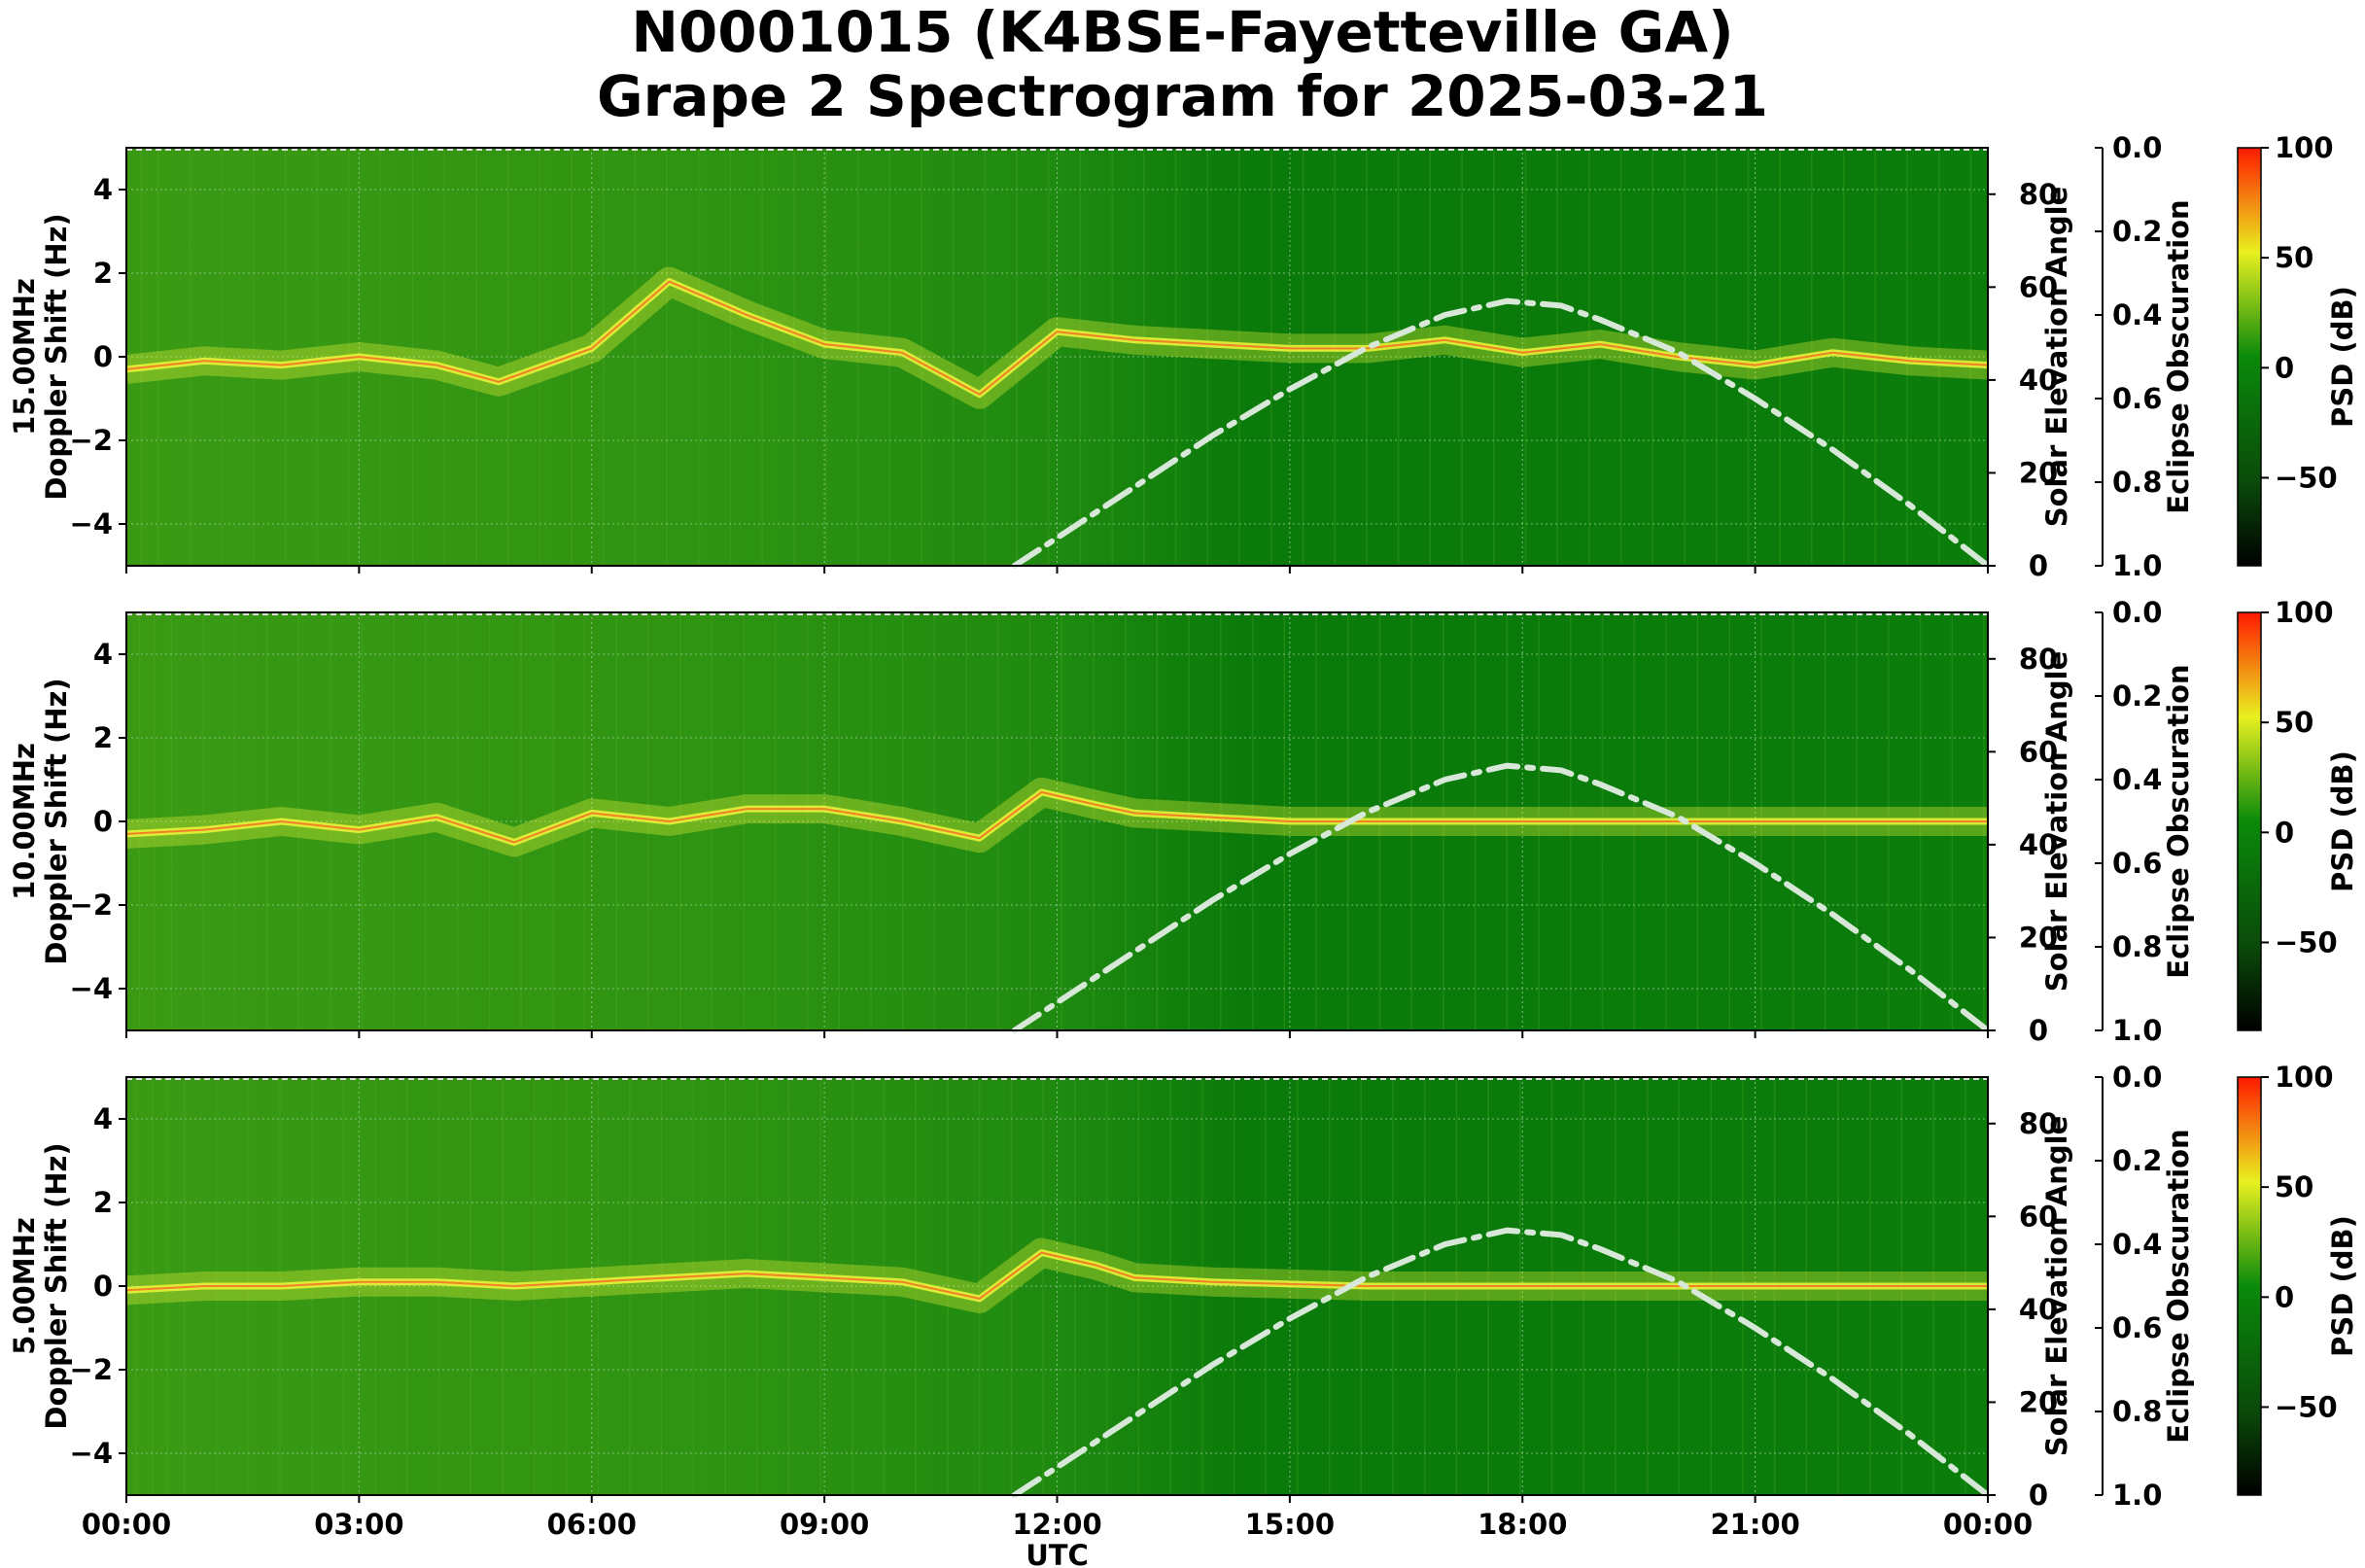 The width and height of the screenshot is (2365, 1568). I want to click on x-tick-label: 15:00, so click(1290, 1524).